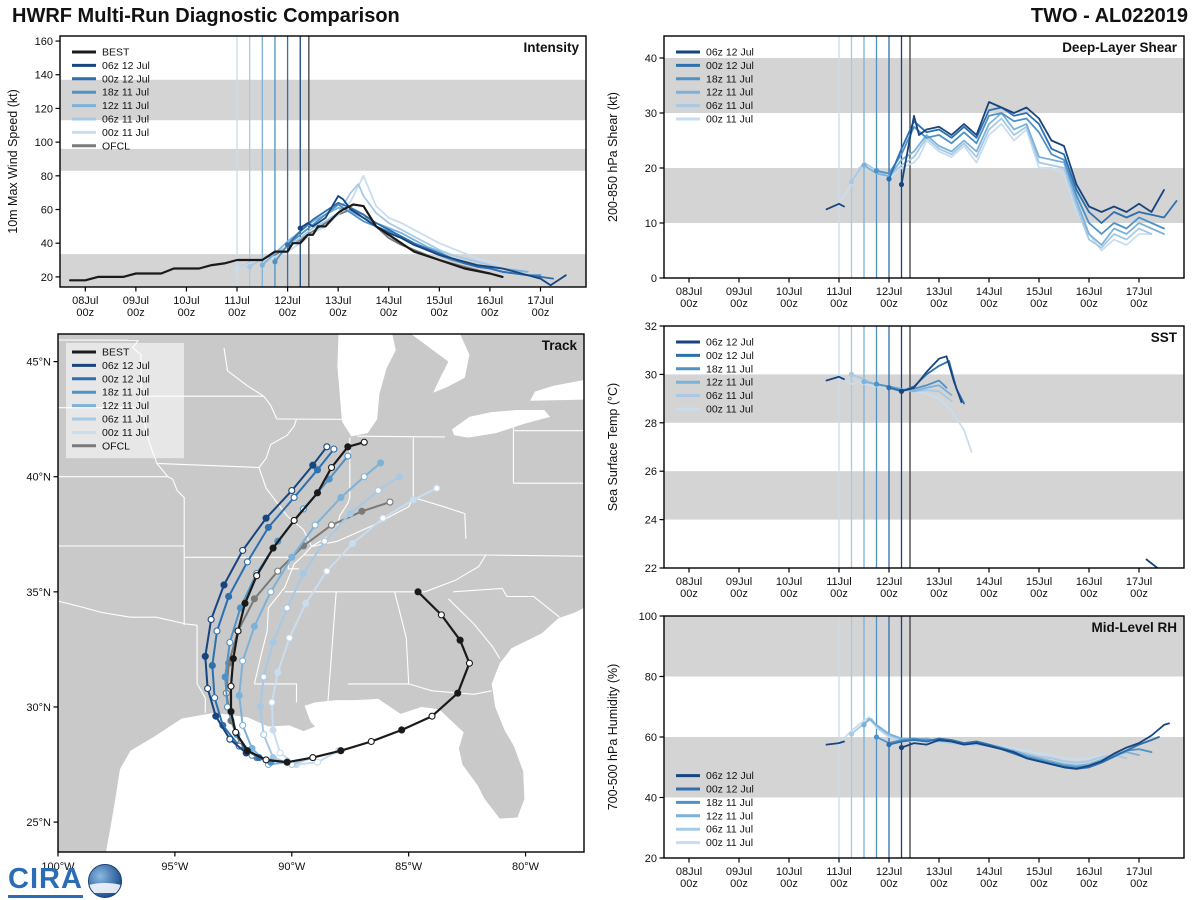 The image size is (1200, 900). Describe the element at coordinates (116, 146) in the screenshot. I see `legend-label: OFCL` at that location.